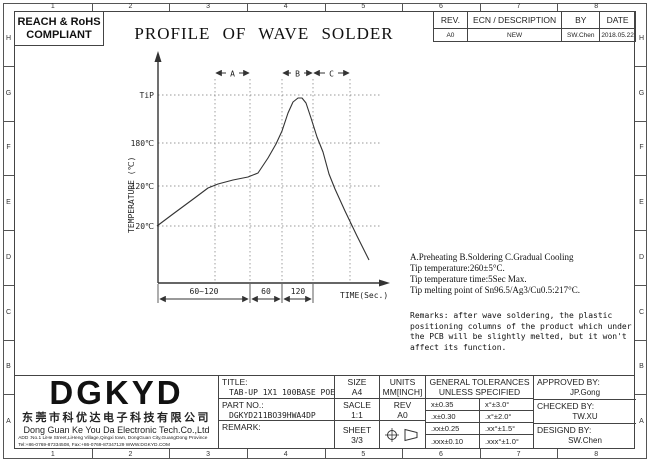  What do you see at coordinates (52, 454) in the screenshot?
I see `col-label-bottom-1: 1` at bounding box center [52, 454].